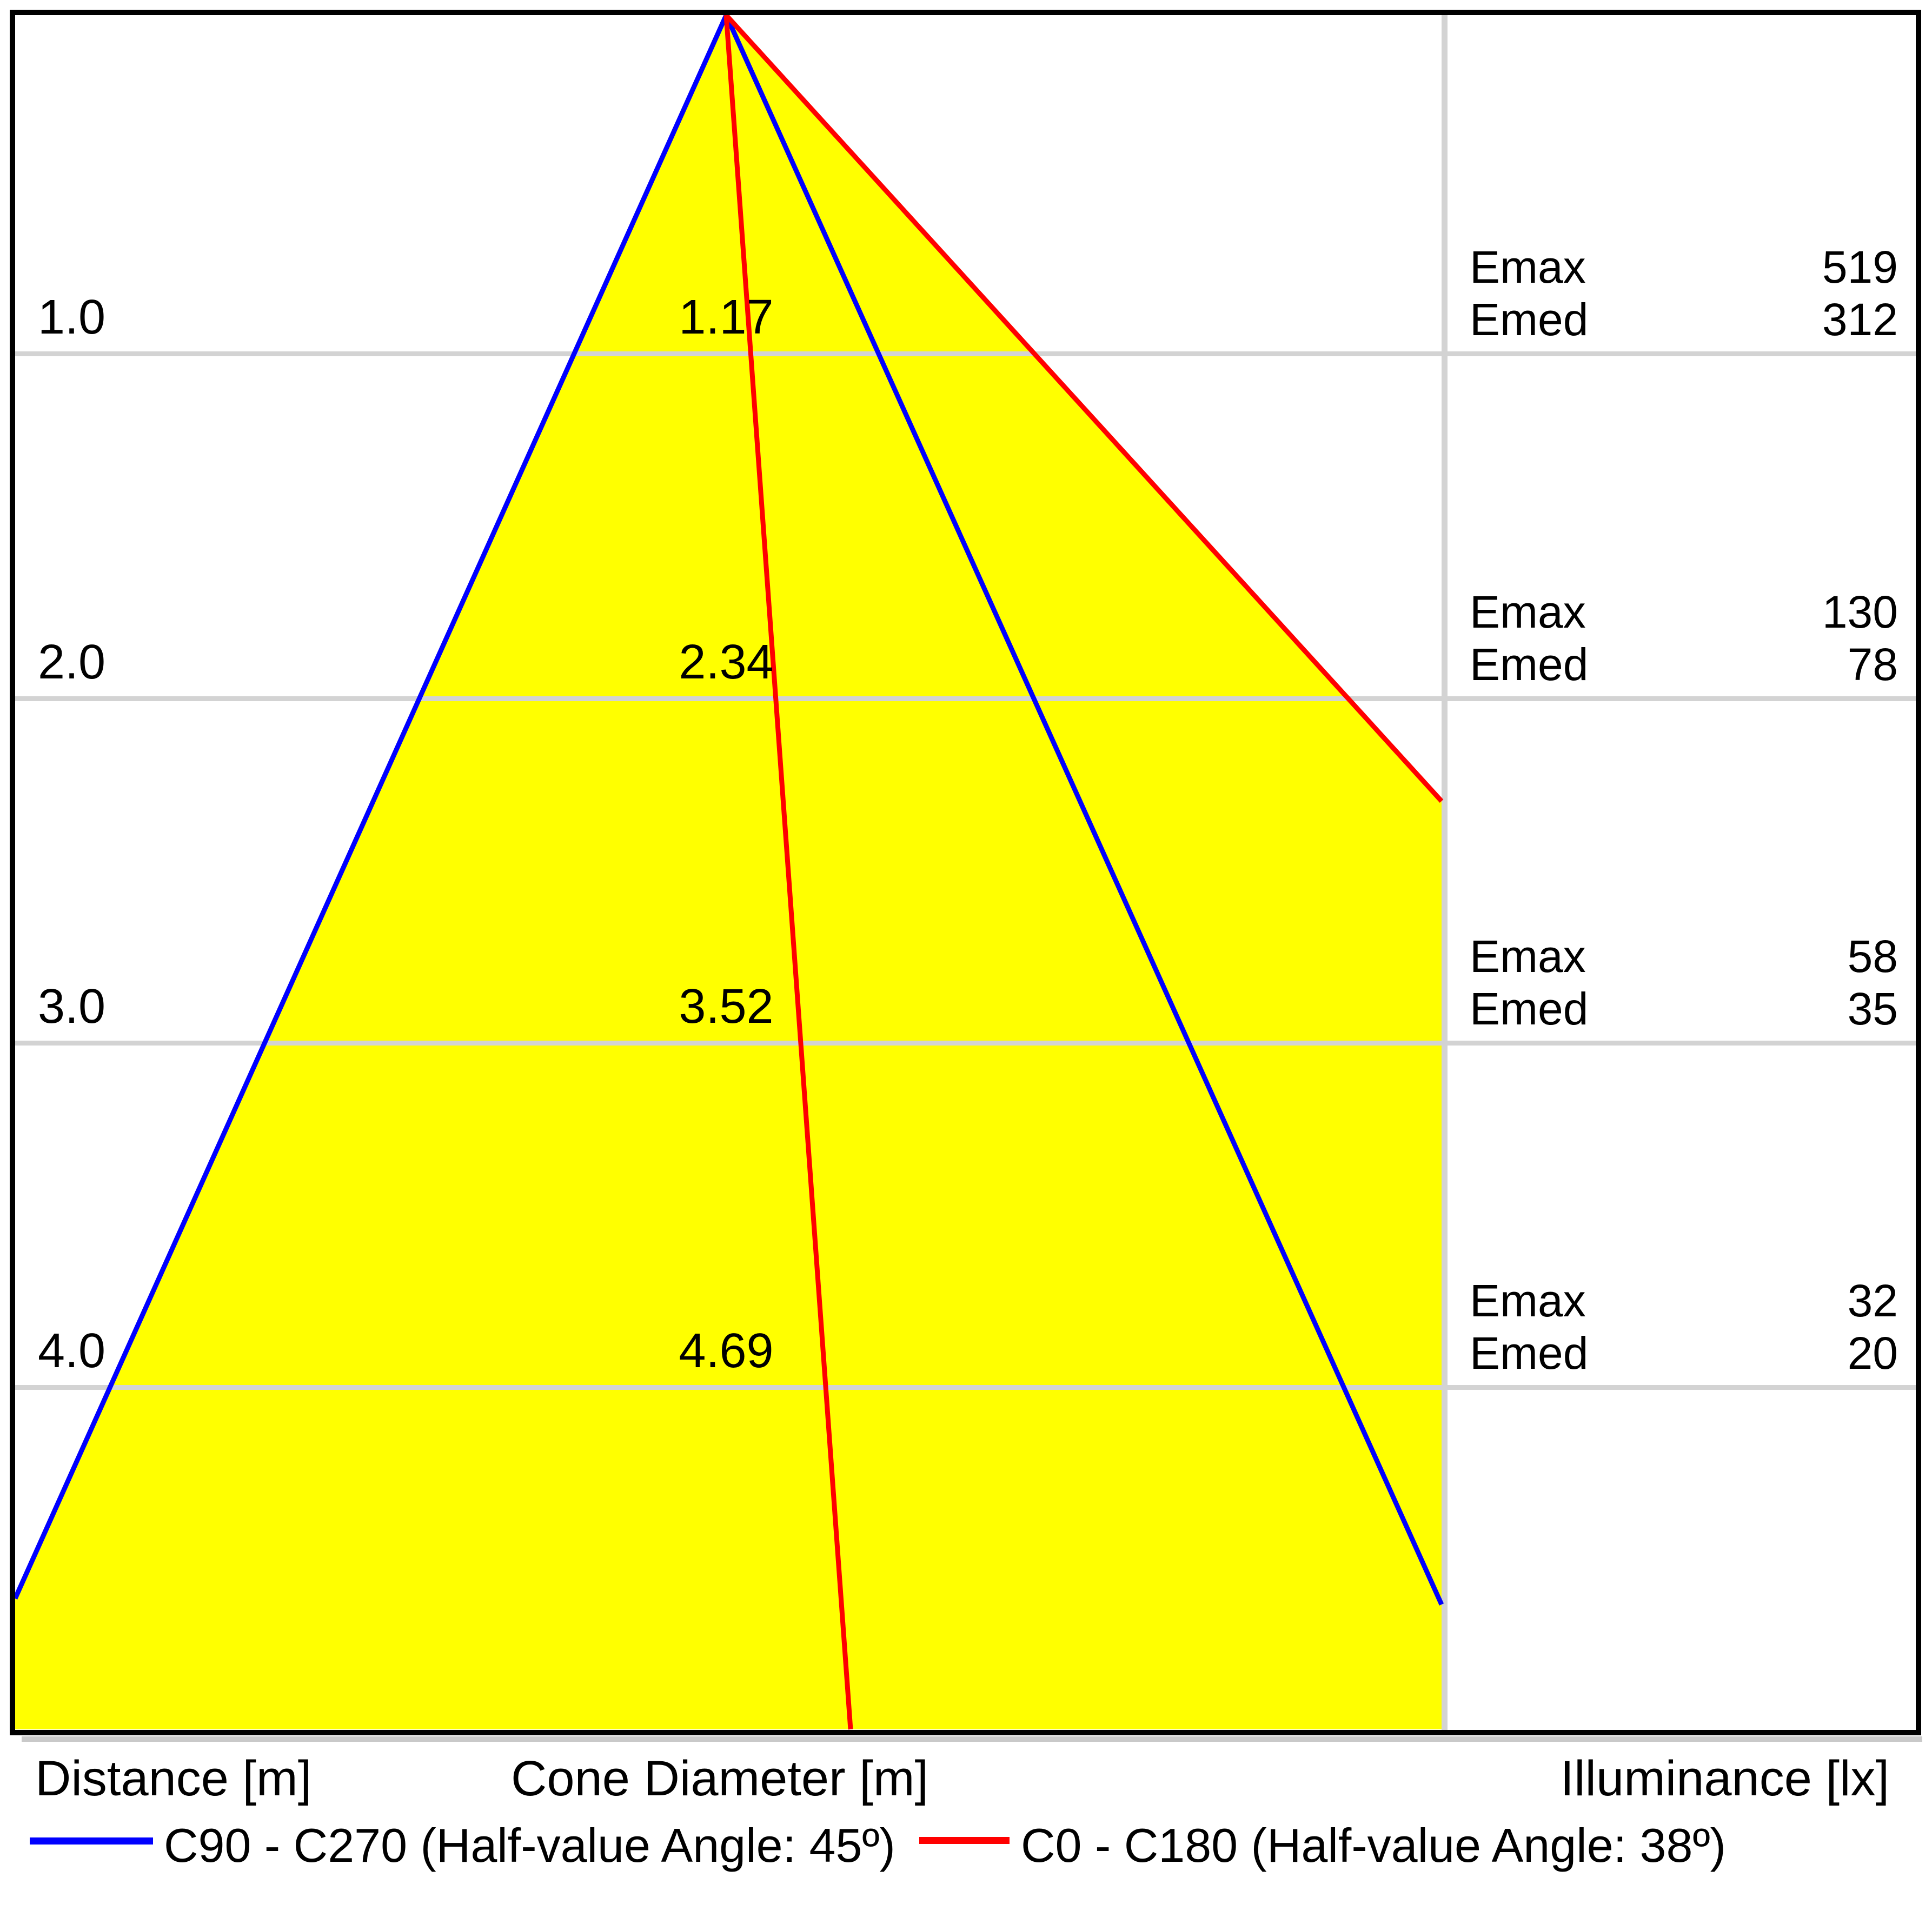  I want to click on emax-value-4: 32, so click(1872, 1300).